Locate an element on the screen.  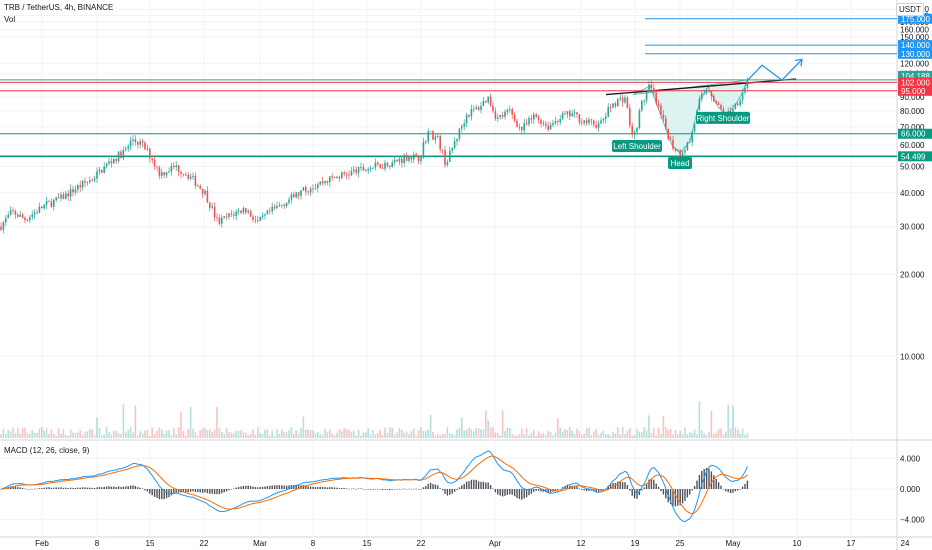
time-tick-label: 15 is located at coordinates (367, 543).